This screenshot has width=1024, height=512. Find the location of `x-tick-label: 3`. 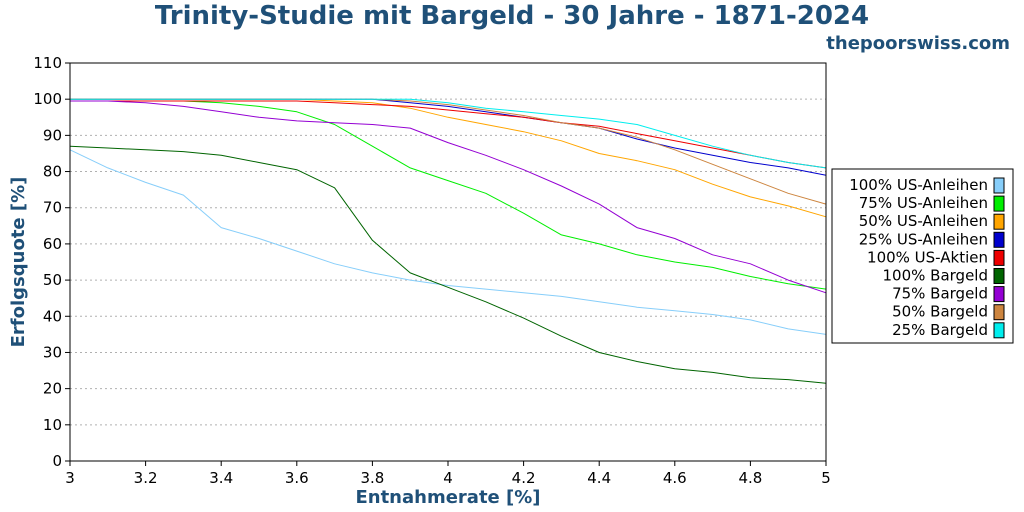

x-tick-label: 3 is located at coordinates (70, 478).